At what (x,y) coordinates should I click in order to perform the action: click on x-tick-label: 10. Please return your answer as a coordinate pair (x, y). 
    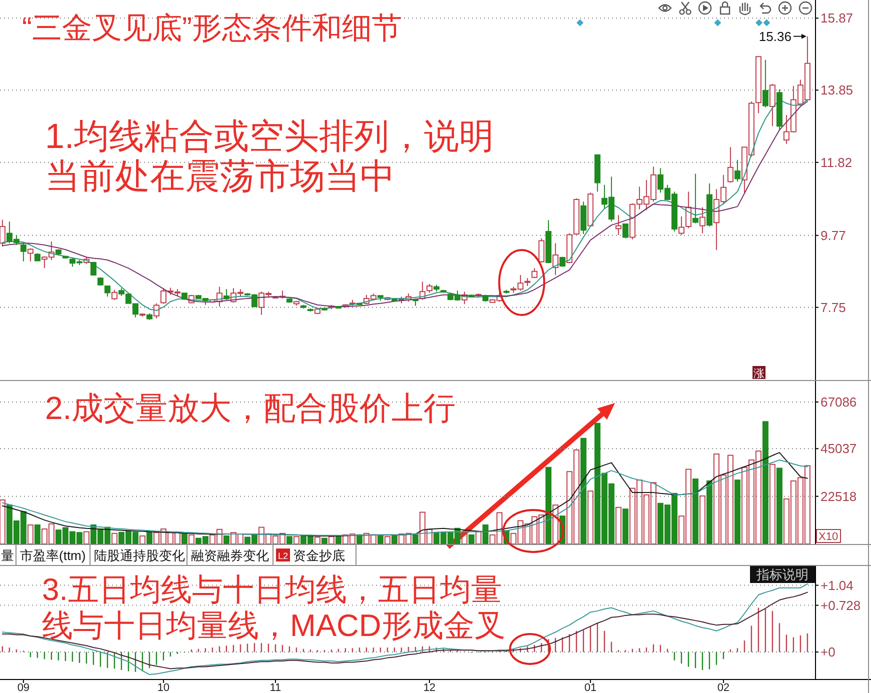
    Looking at the image, I should click on (163, 687).